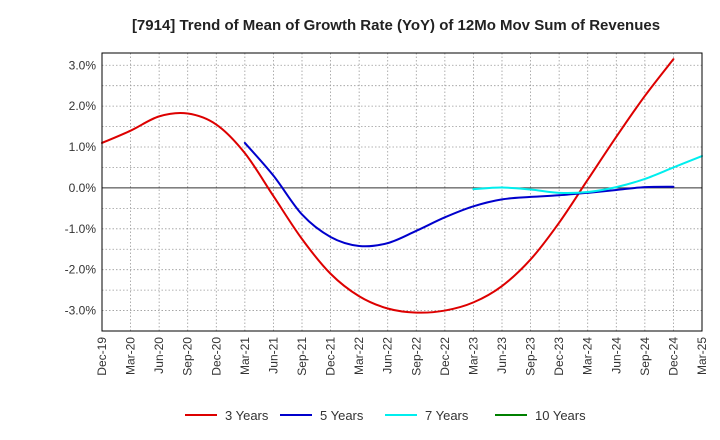  Describe the element at coordinates (83, 147) in the screenshot. I see `y-tick-label: 1.0%` at that location.